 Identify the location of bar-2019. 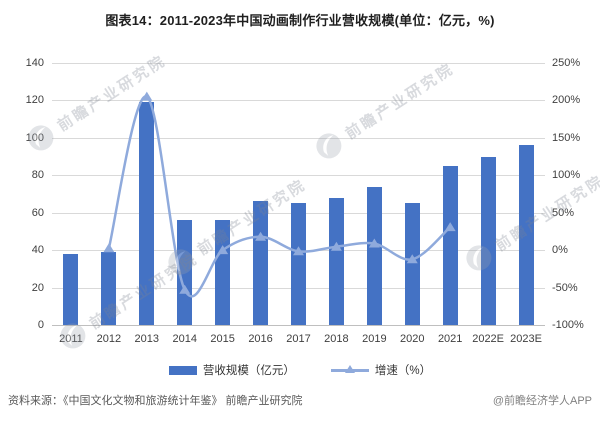
(374, 255).